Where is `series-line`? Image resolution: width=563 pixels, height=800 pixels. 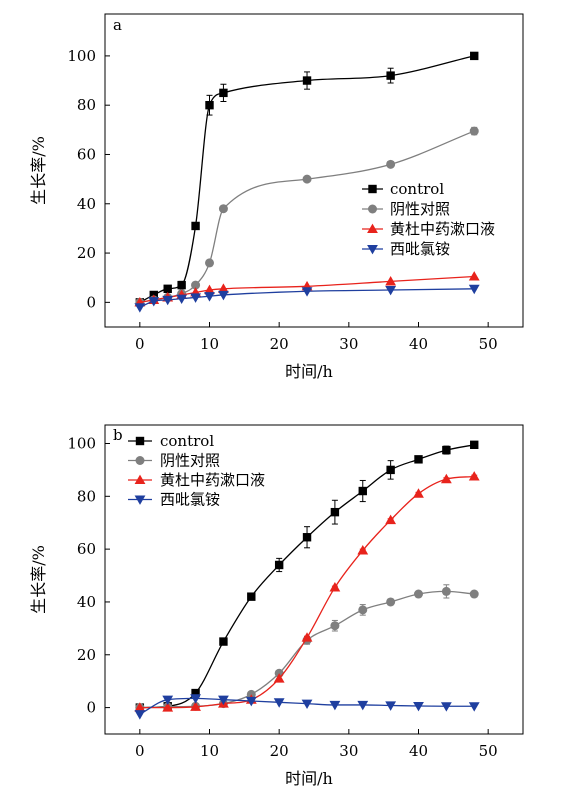 series-line is located at coordinates (307, 649).